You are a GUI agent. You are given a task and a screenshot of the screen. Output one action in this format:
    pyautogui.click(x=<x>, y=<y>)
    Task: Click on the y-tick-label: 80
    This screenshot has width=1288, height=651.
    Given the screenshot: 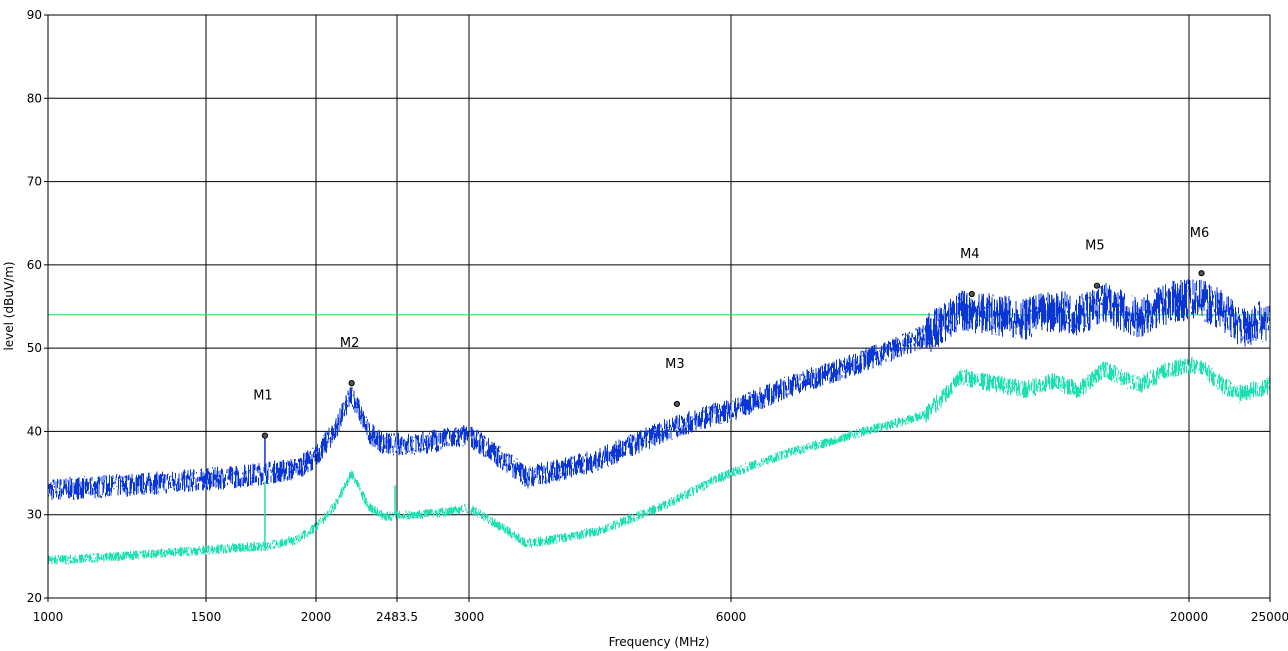 What is the action you would take?
    pyautogui.click(x=34, y=98)
    